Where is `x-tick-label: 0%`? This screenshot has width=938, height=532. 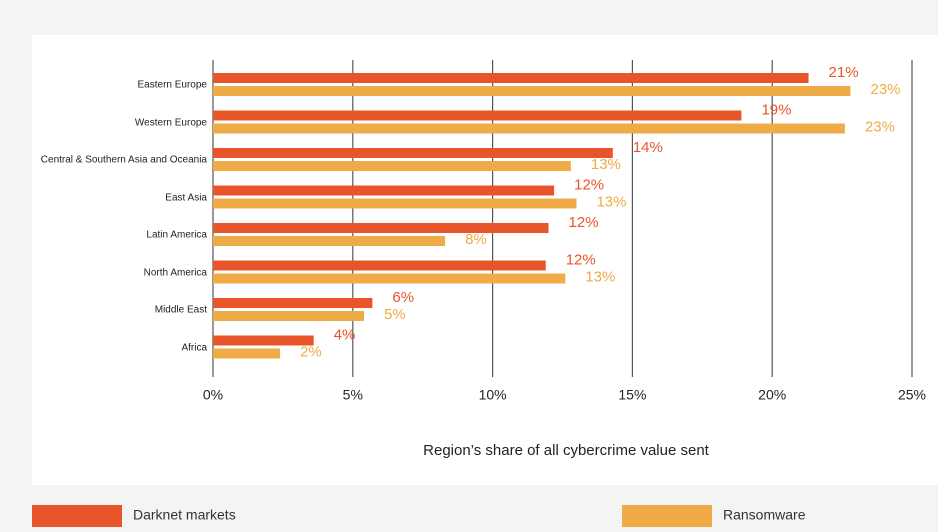
x-tick-label: 0% is located at coordinates (213, 395).